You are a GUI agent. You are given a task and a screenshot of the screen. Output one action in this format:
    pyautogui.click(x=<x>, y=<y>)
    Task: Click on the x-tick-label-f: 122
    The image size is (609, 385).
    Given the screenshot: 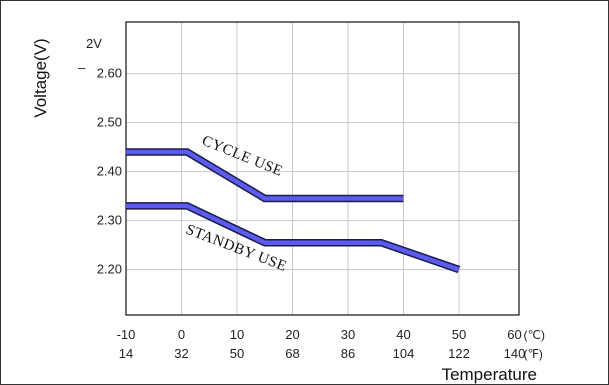 What is the action you would take?
    pyautogui.click(x=459, y=353)
    